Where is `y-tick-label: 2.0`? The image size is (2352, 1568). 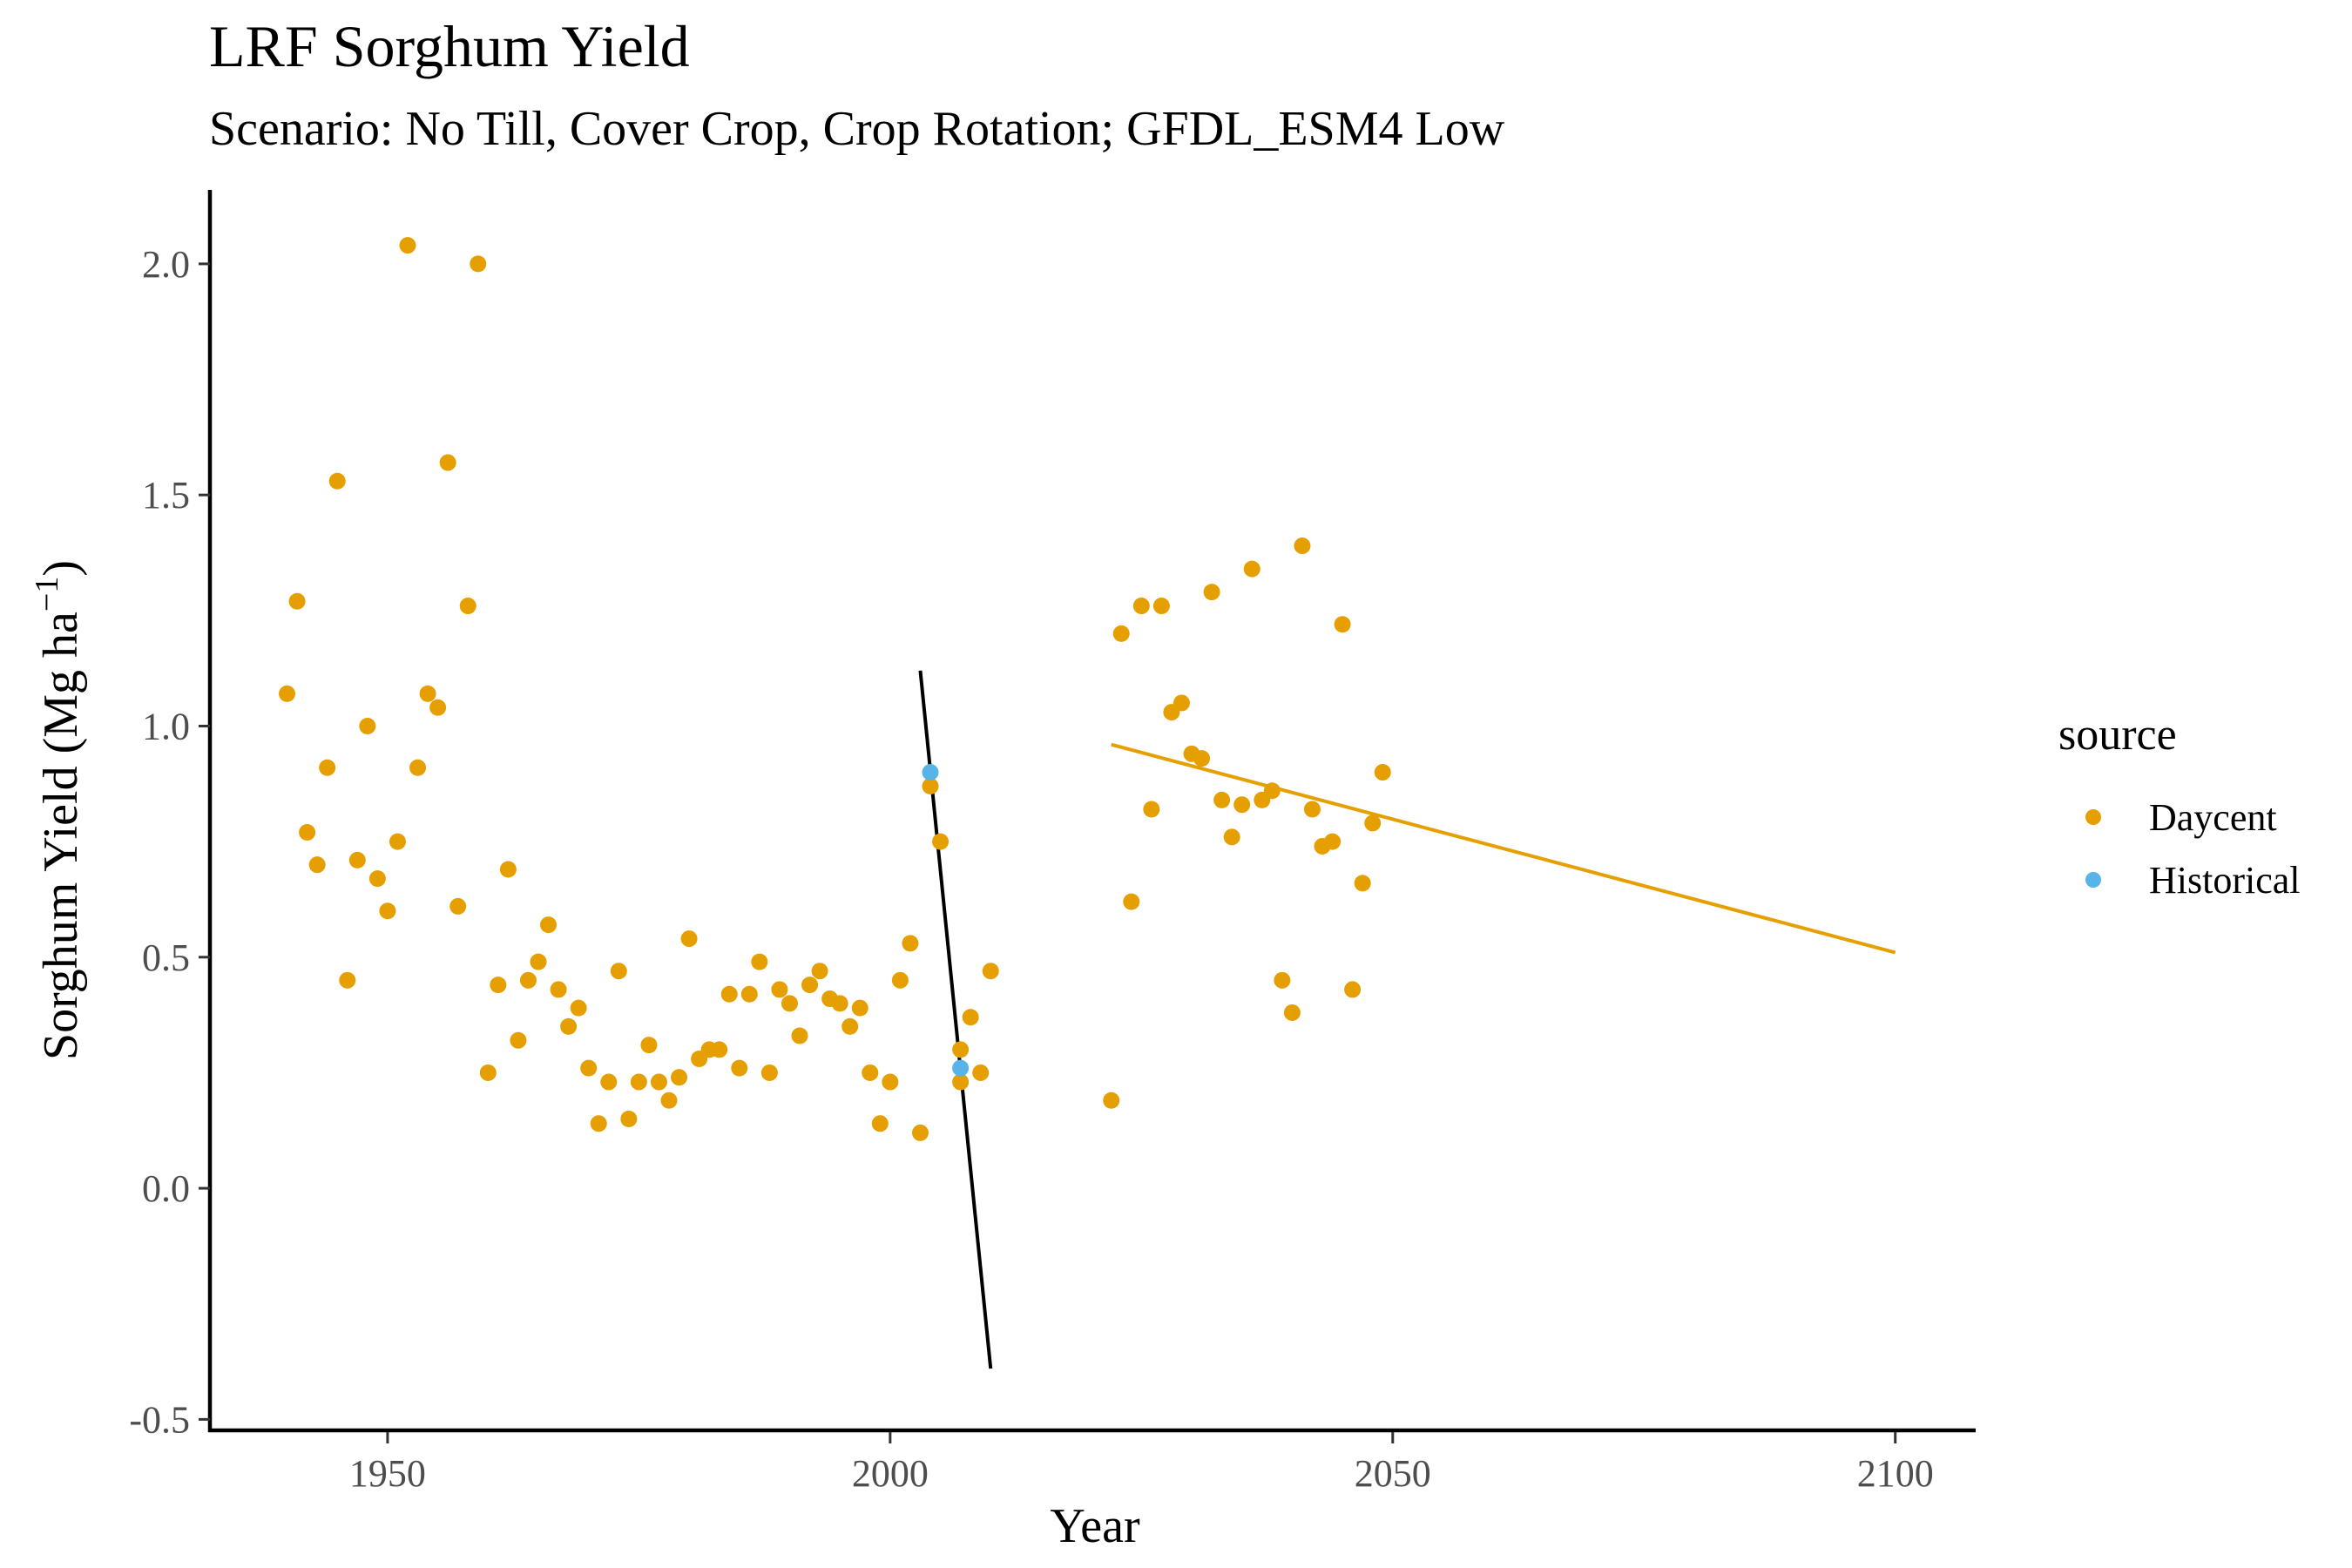
y-tick-label: 2.0 is located at coordinates (166, 265).